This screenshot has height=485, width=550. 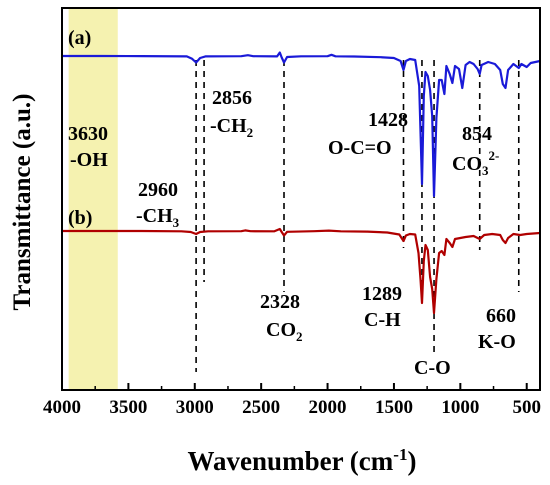 I want to click on annotation-ch: C-H, so click(x=382, y=320).